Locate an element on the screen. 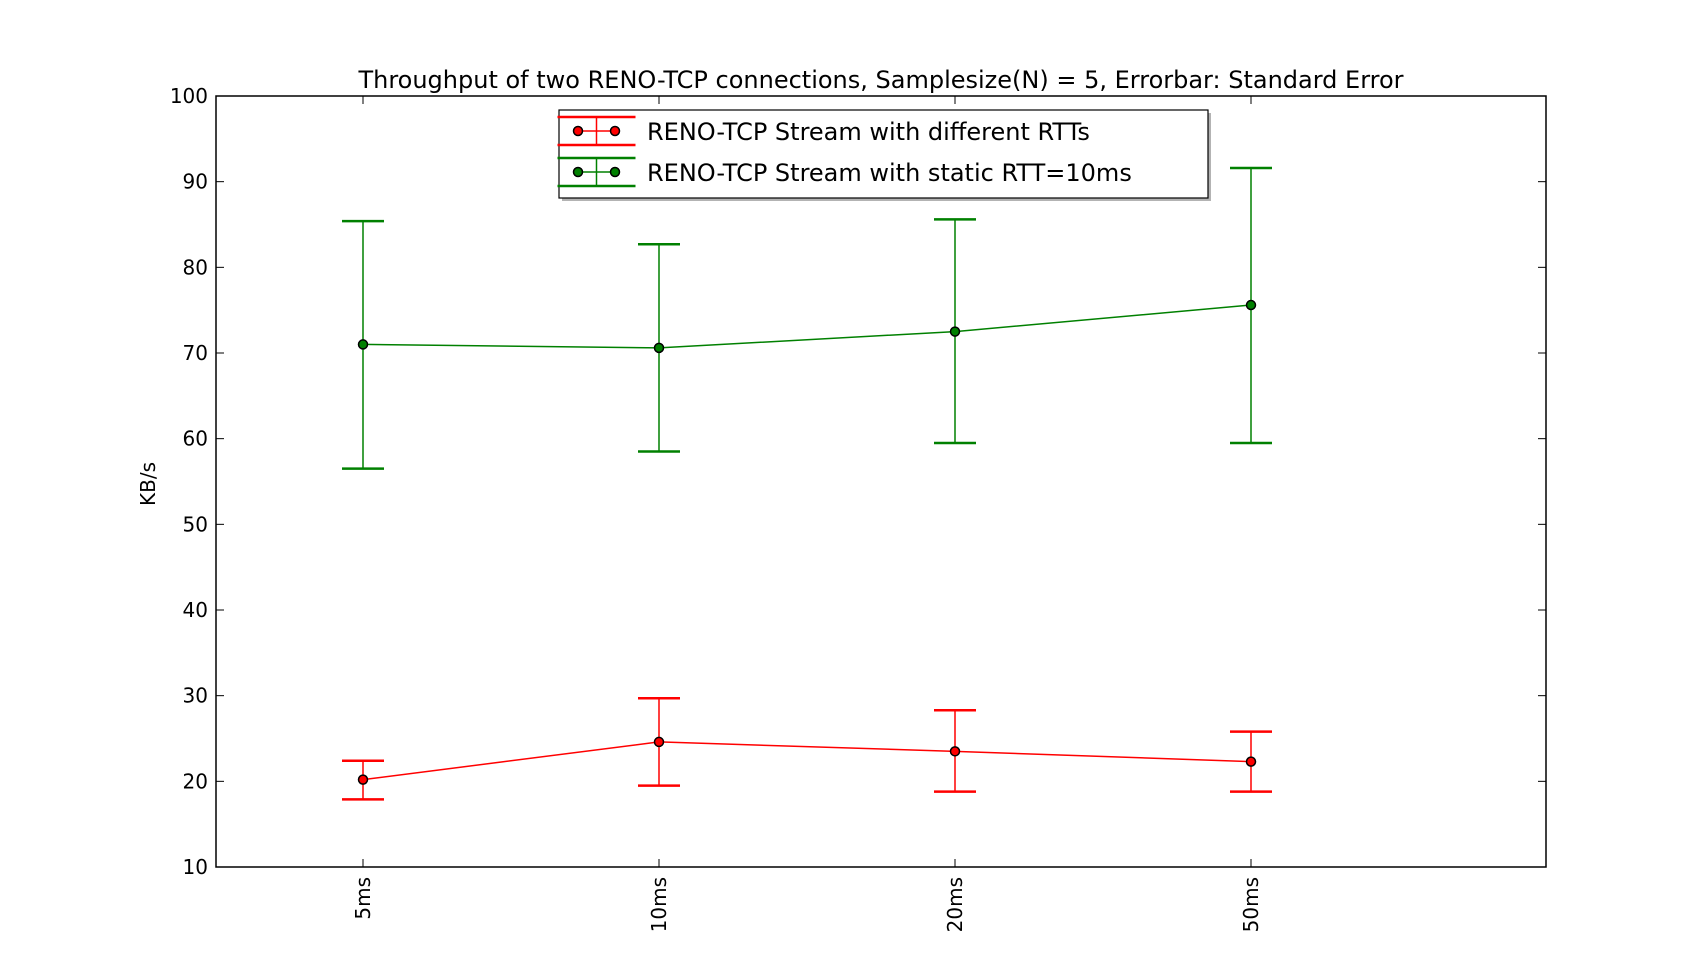  legend-box is located at coordinates (883, 154).